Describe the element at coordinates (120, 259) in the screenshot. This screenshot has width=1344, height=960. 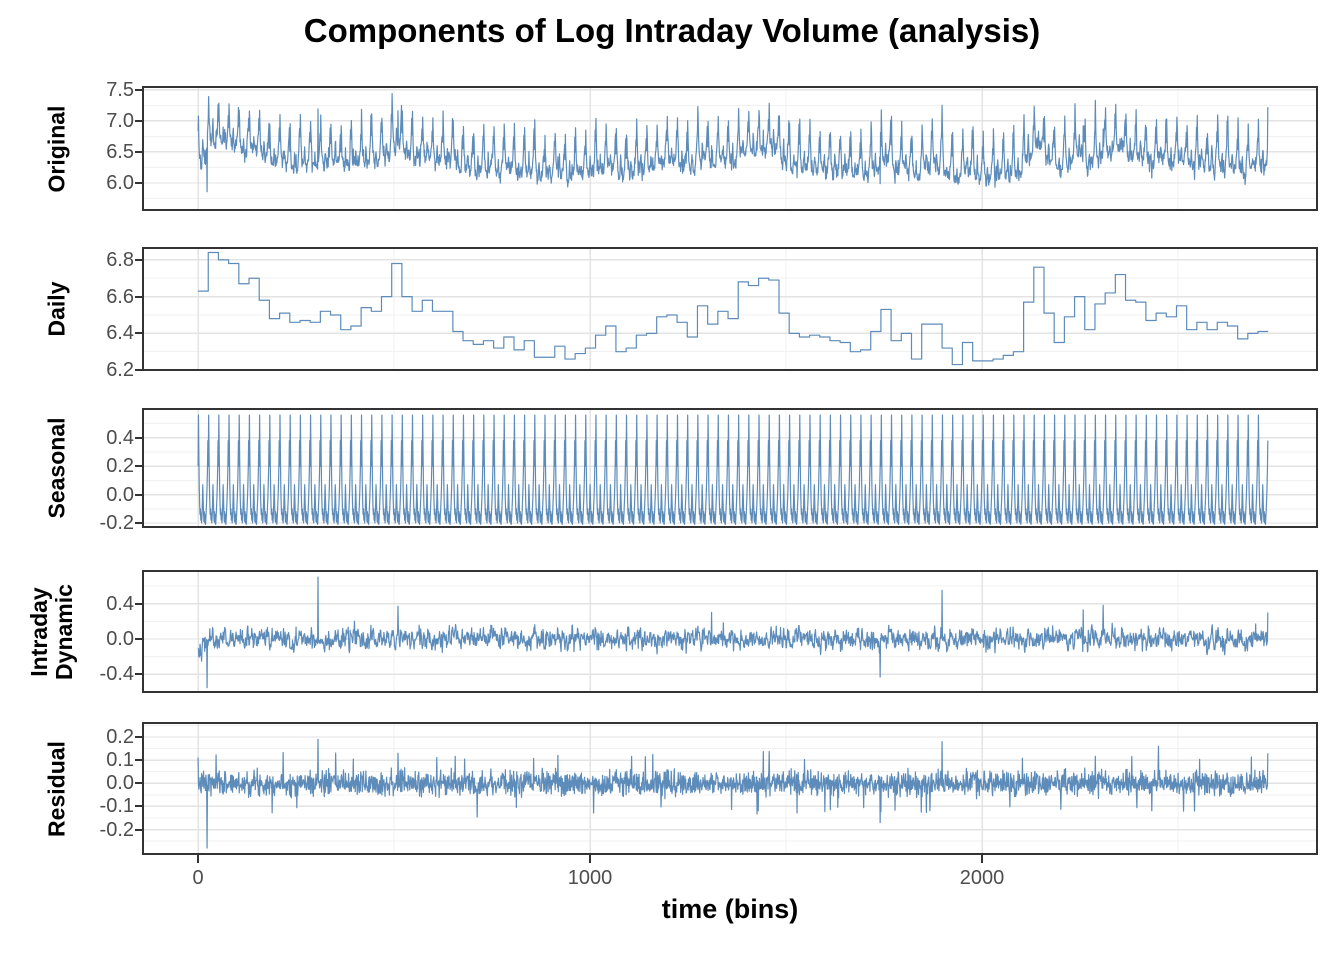
I see `y-tick-label: 6.8` at that location.